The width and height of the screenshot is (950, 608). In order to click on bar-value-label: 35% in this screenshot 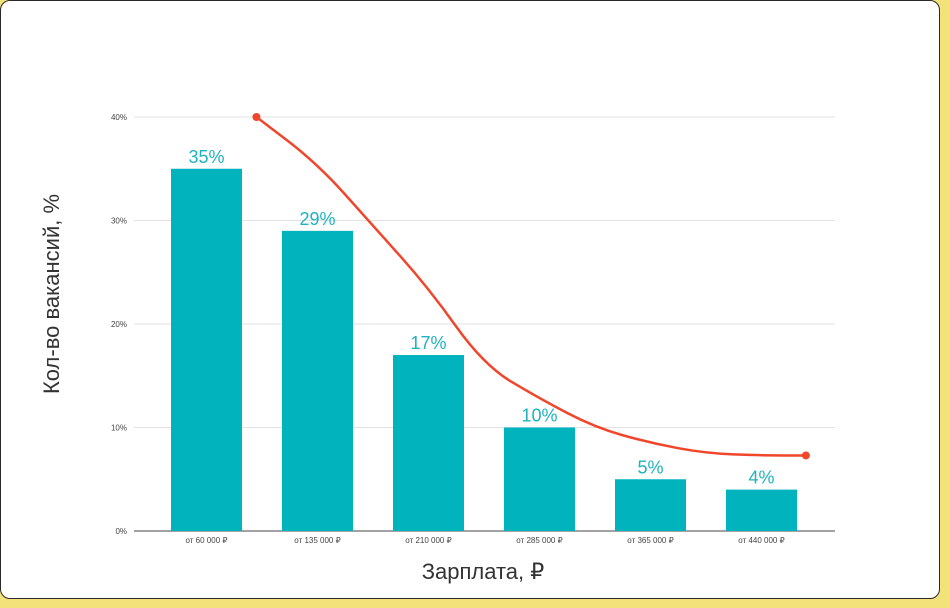, I will do `click(206, 157)`.